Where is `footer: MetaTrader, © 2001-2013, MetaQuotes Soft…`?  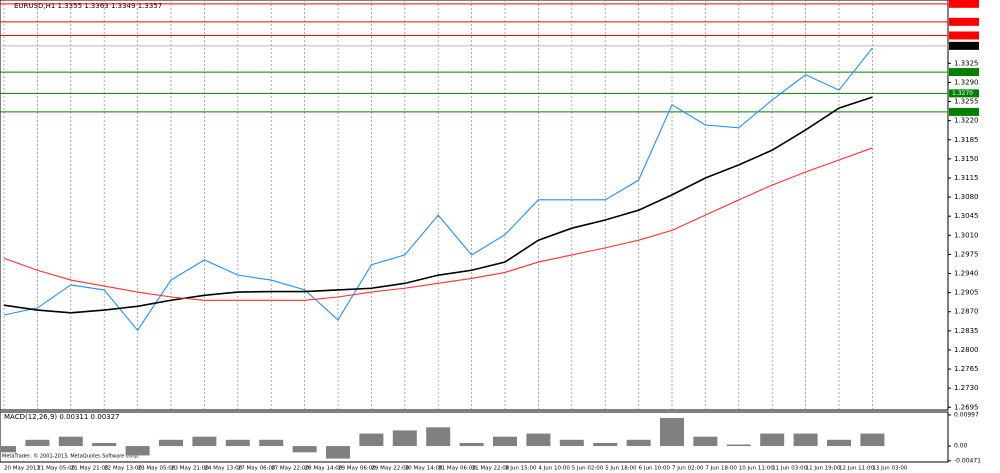 footer: MetaTrader, © 2001-2013, MetaQuotes Soft… is located at coordinates (71, 456).